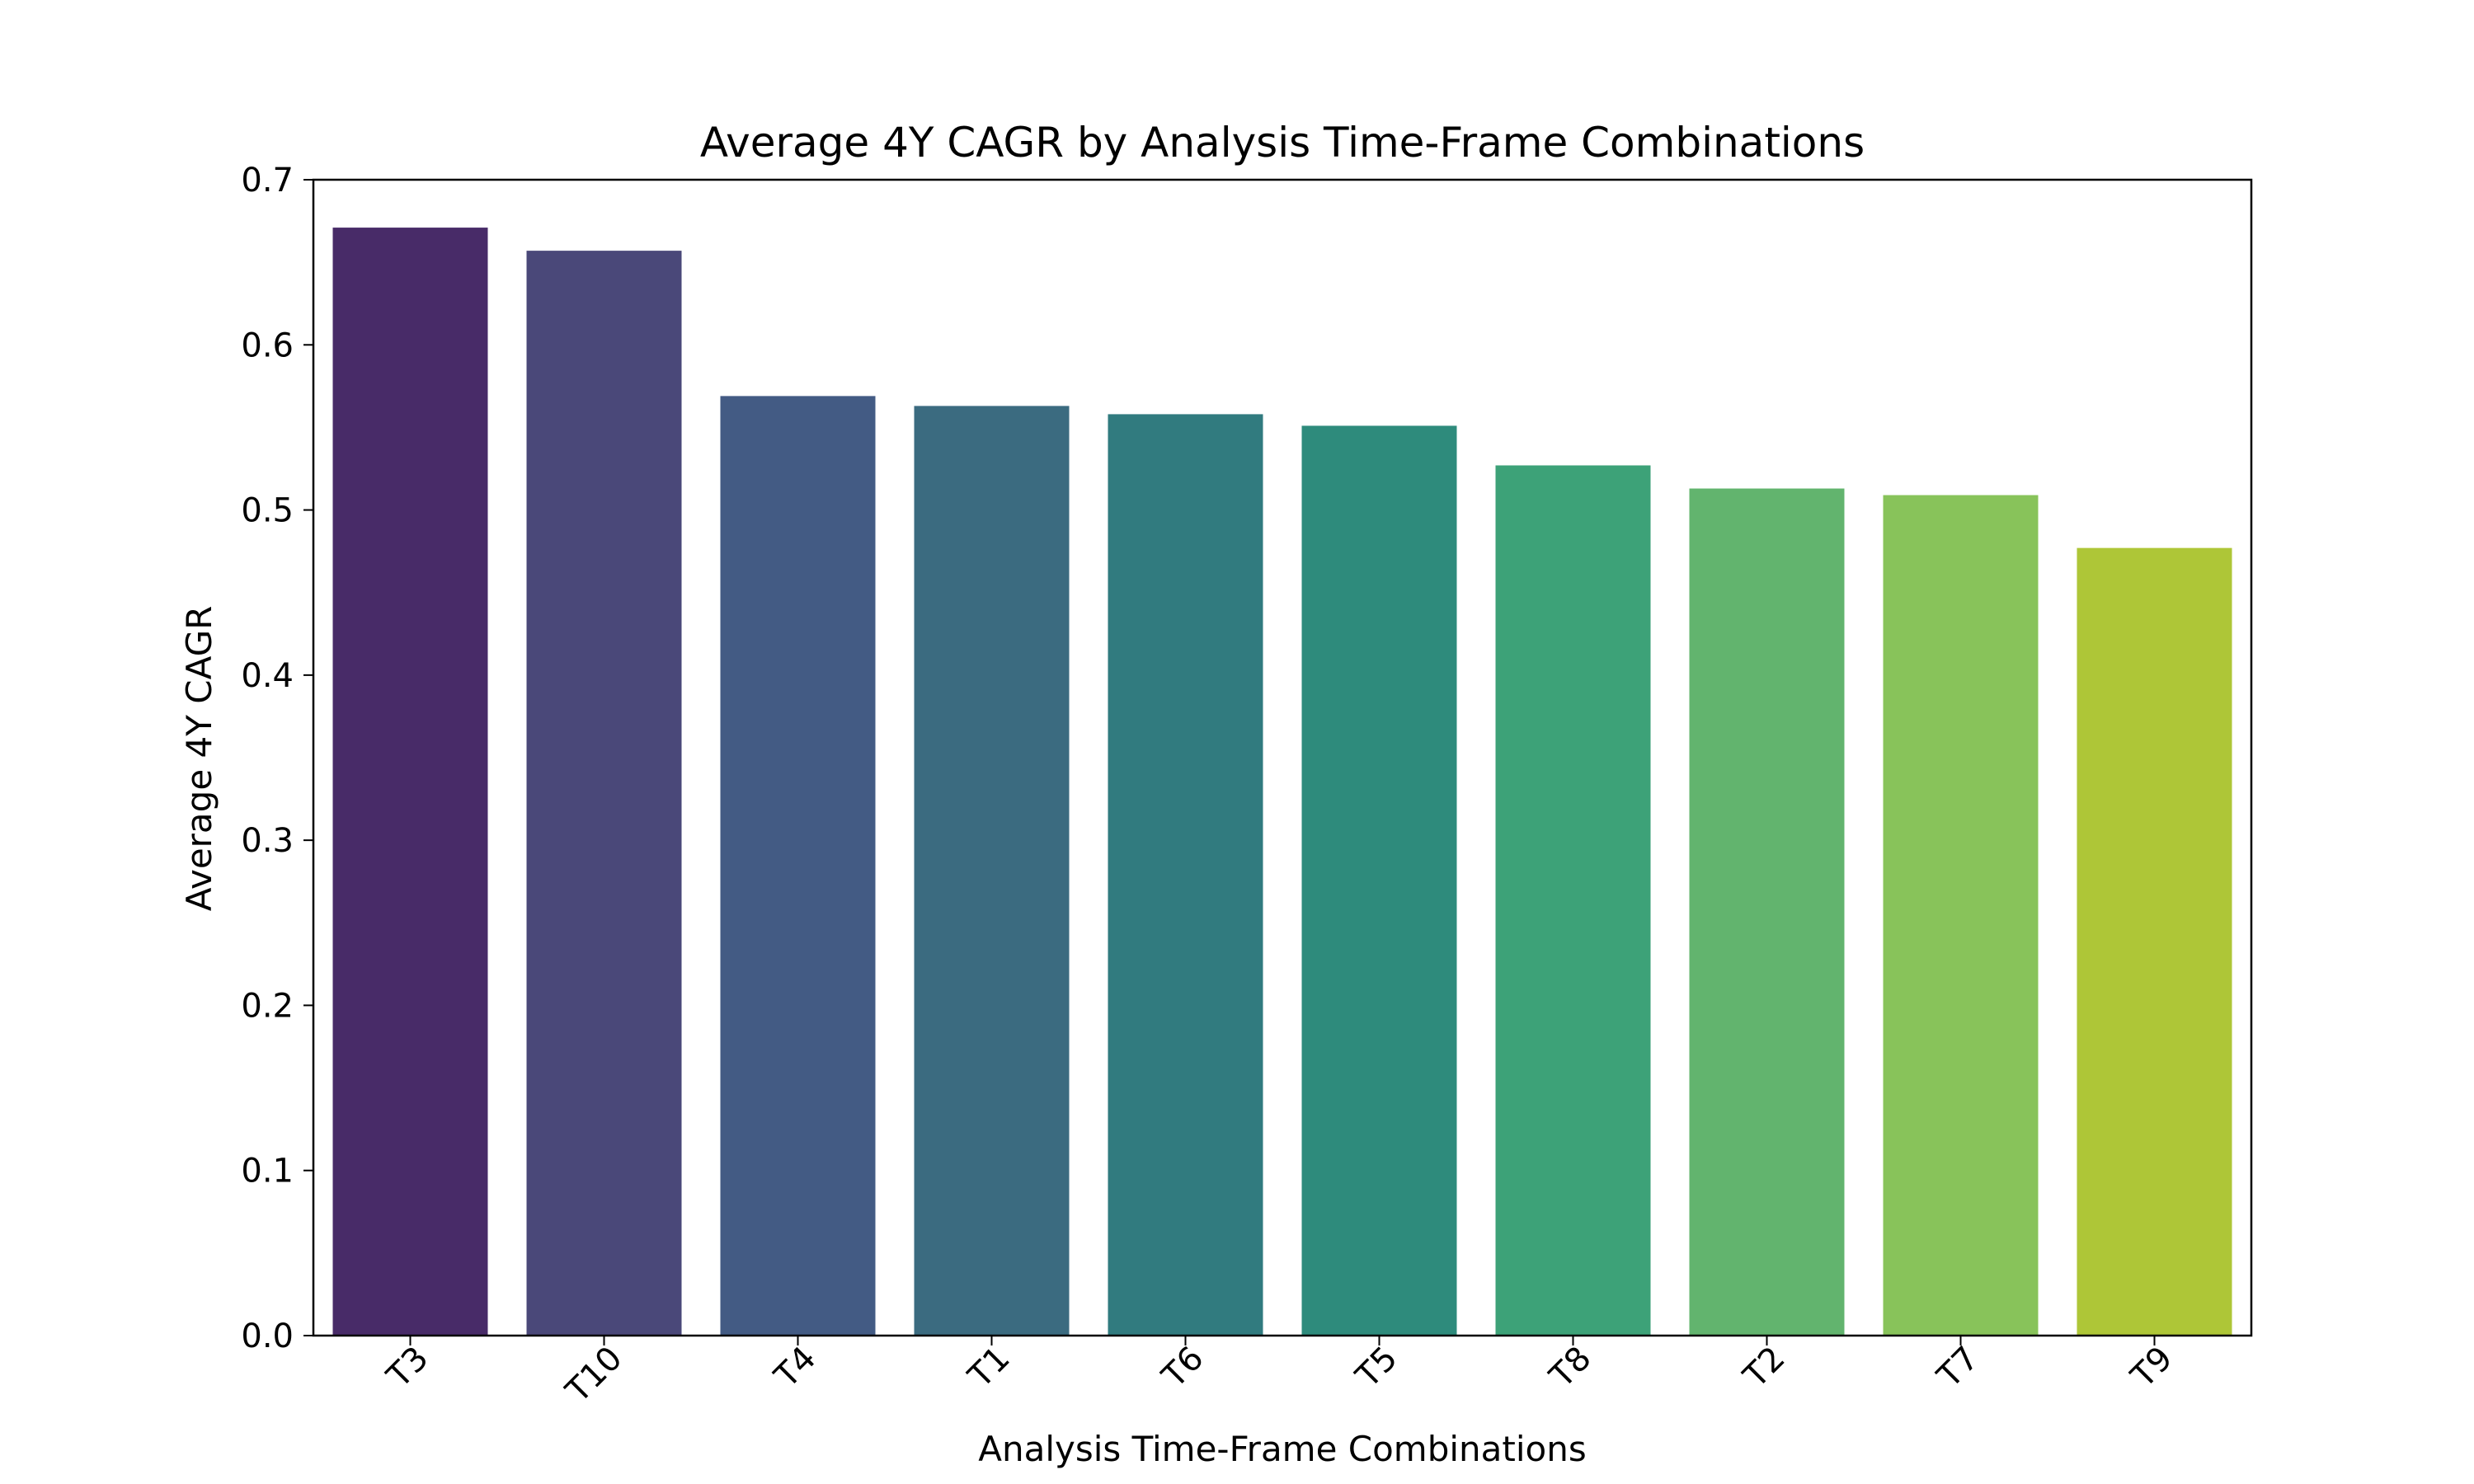 This screenshot has height=1484, width=2474. I want to click on y-tick-label: 0.1, so click(267, 1171).